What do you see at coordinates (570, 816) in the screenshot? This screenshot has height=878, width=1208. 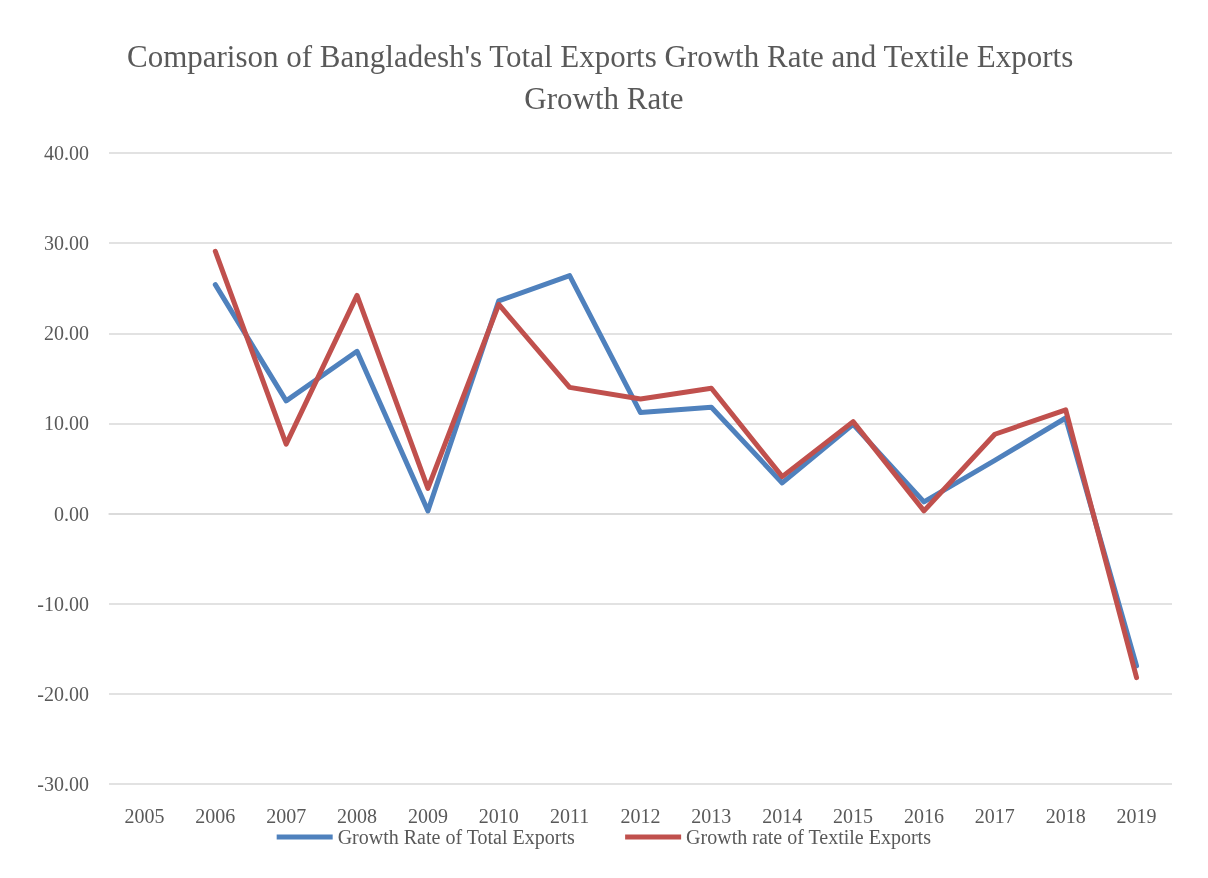 I see `x-tick-label: 2011` at bounding box center [570, 816].